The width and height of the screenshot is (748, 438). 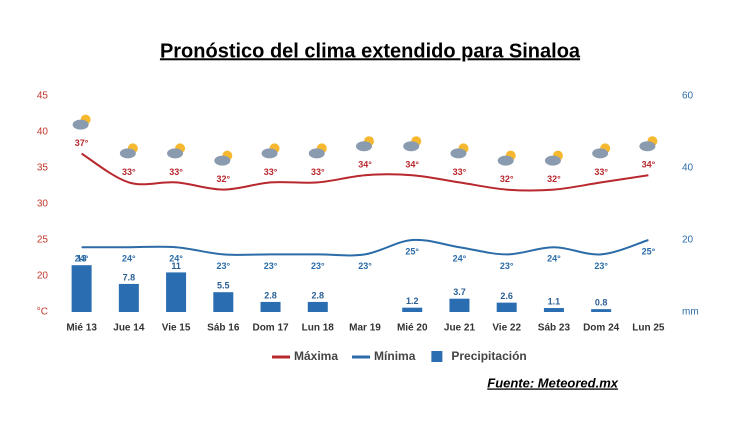 I want to click on bar-label: 3.7, so click(x=459, y=292).